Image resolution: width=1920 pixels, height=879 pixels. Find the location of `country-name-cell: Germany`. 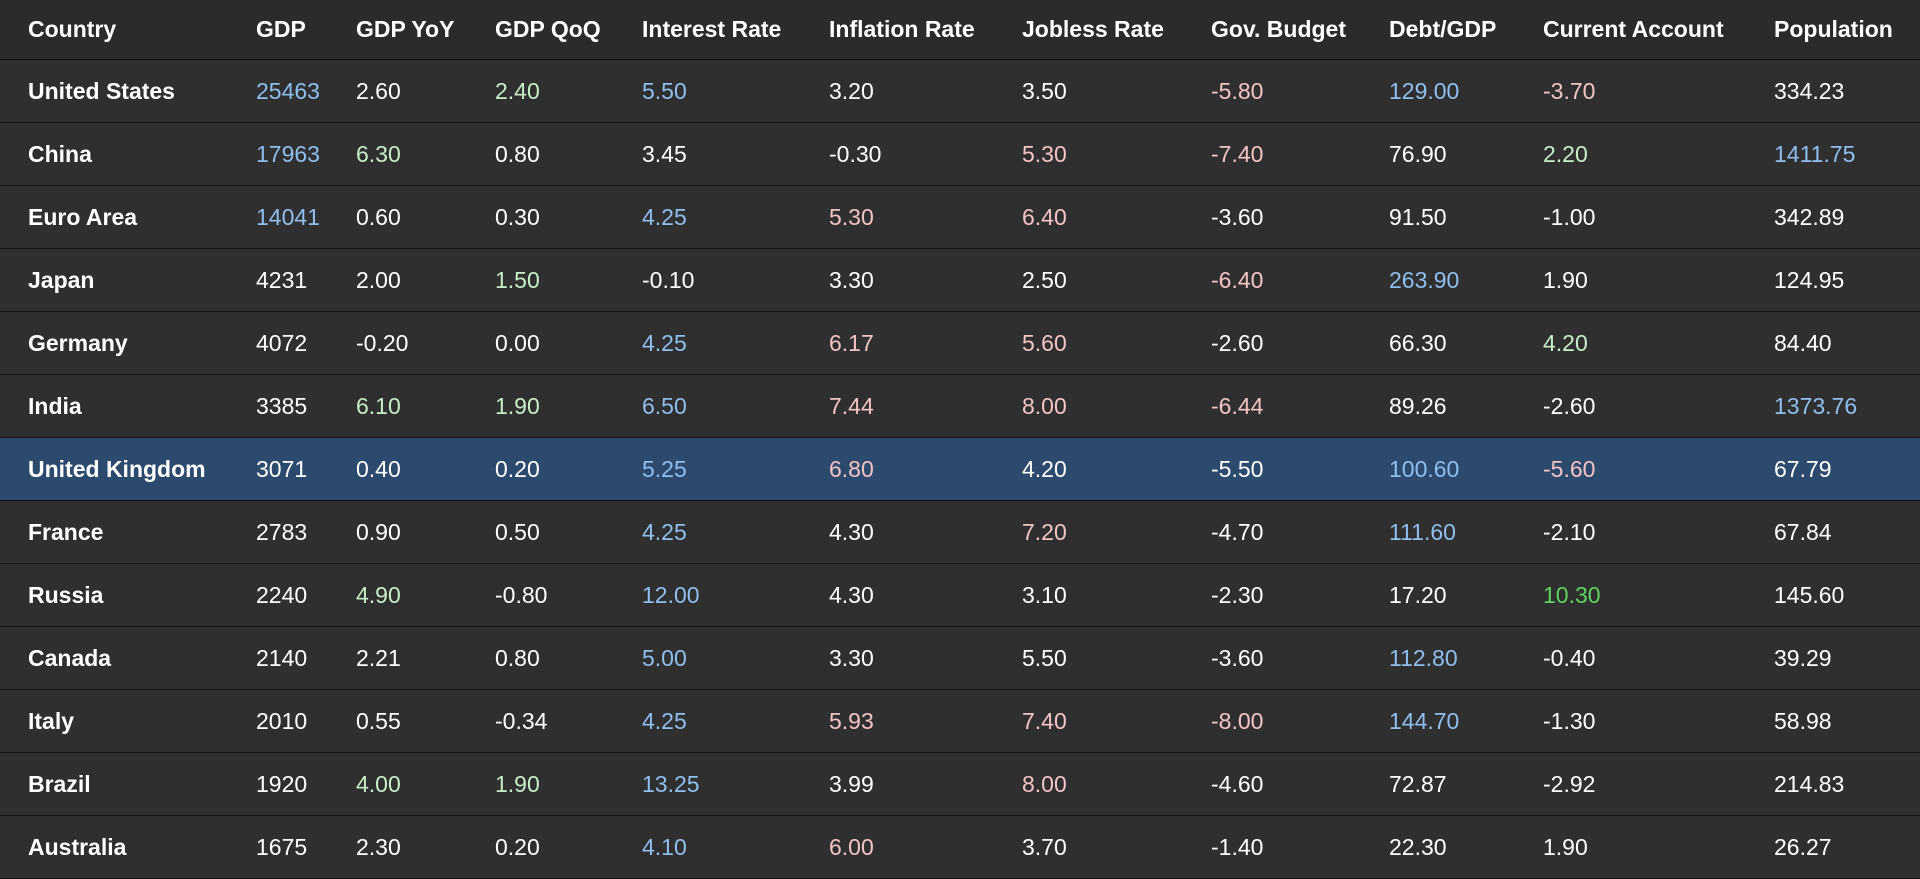

country-name-cell: Germany is located at coordinates (78, 342).